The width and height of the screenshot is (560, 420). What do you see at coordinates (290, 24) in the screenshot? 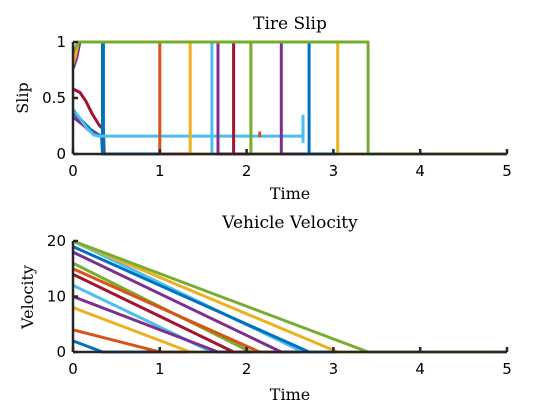
I see `tire-slip-title: Tire Slip` at bounding box center [290, 24].